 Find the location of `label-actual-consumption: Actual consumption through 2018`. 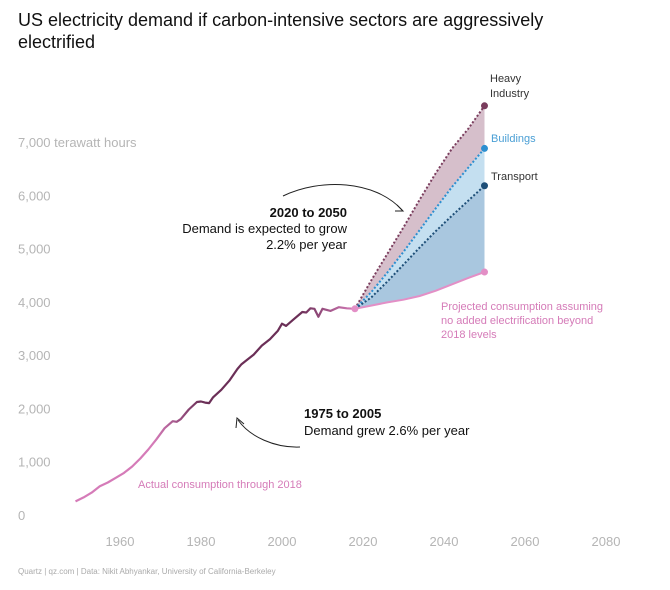

label-actual-consumption: Actual consumption through 2018 is located at coordinates (220, 485).